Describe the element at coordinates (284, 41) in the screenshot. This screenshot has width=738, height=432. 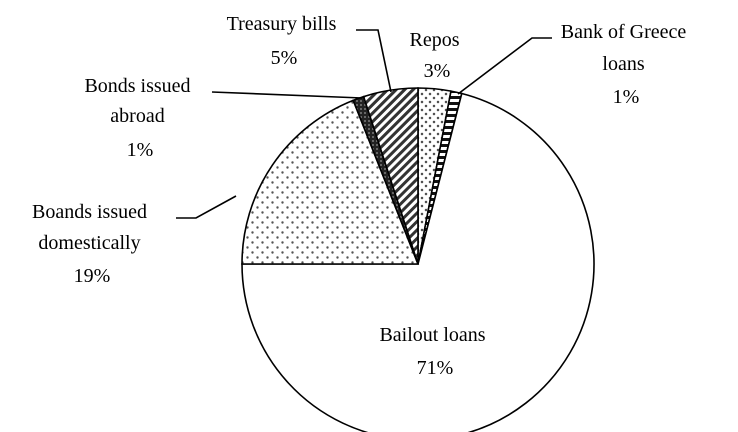
I see `treasury-label: Treasury bills 5%` at that location.